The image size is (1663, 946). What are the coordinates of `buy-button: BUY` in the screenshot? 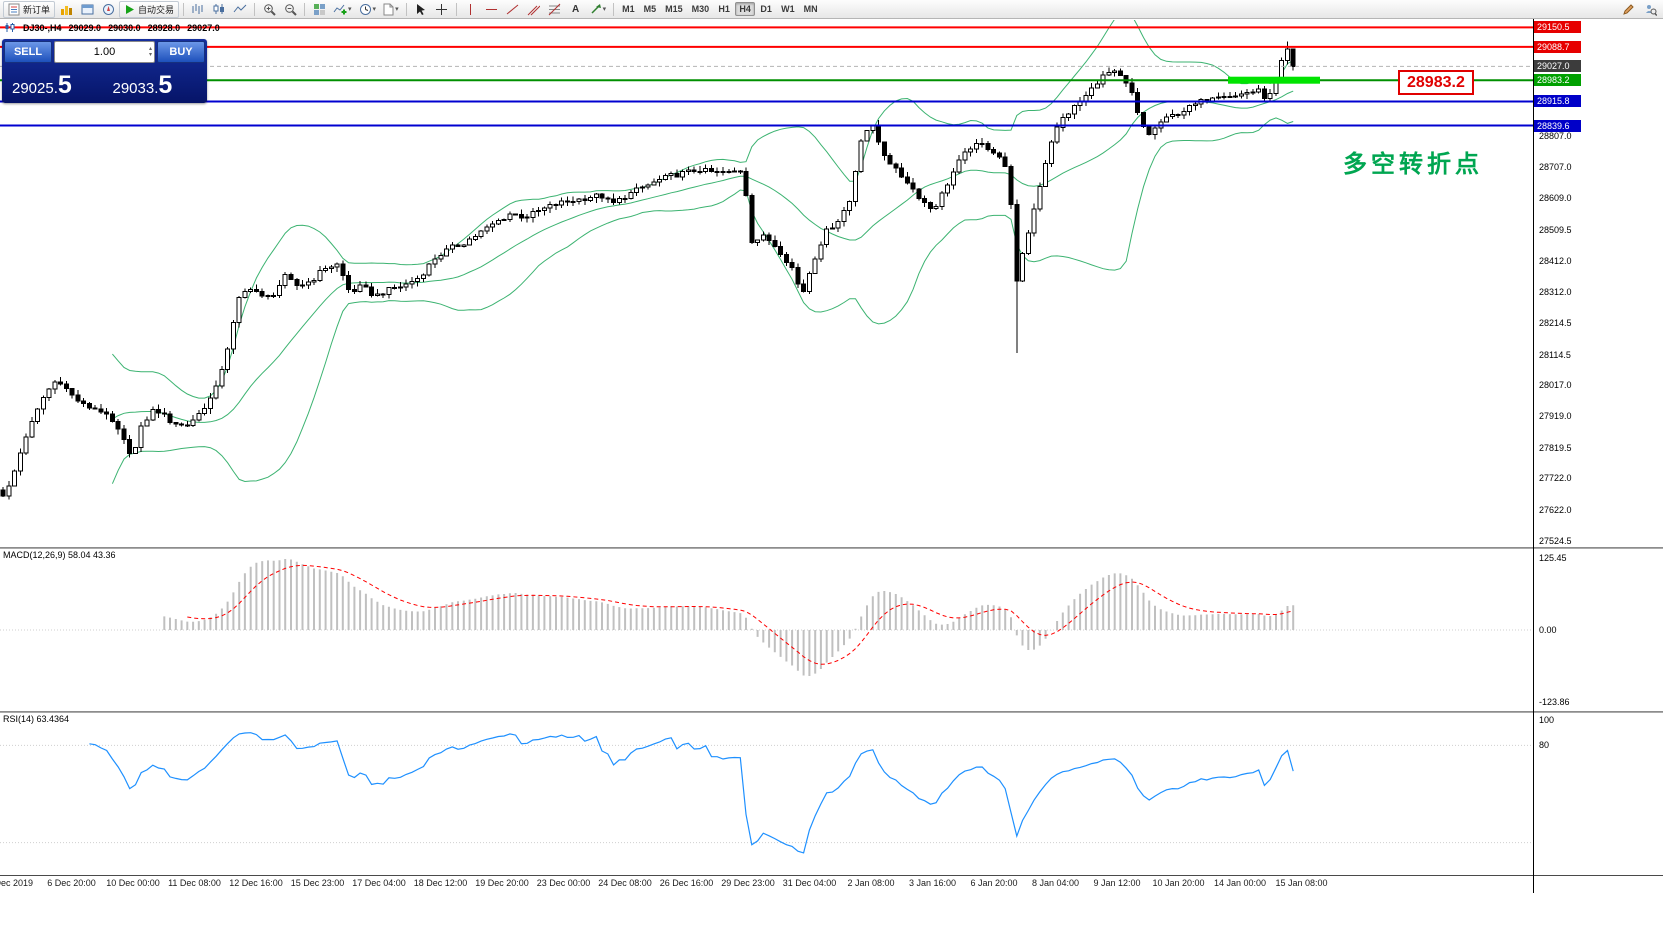 It's located at (181, 52).